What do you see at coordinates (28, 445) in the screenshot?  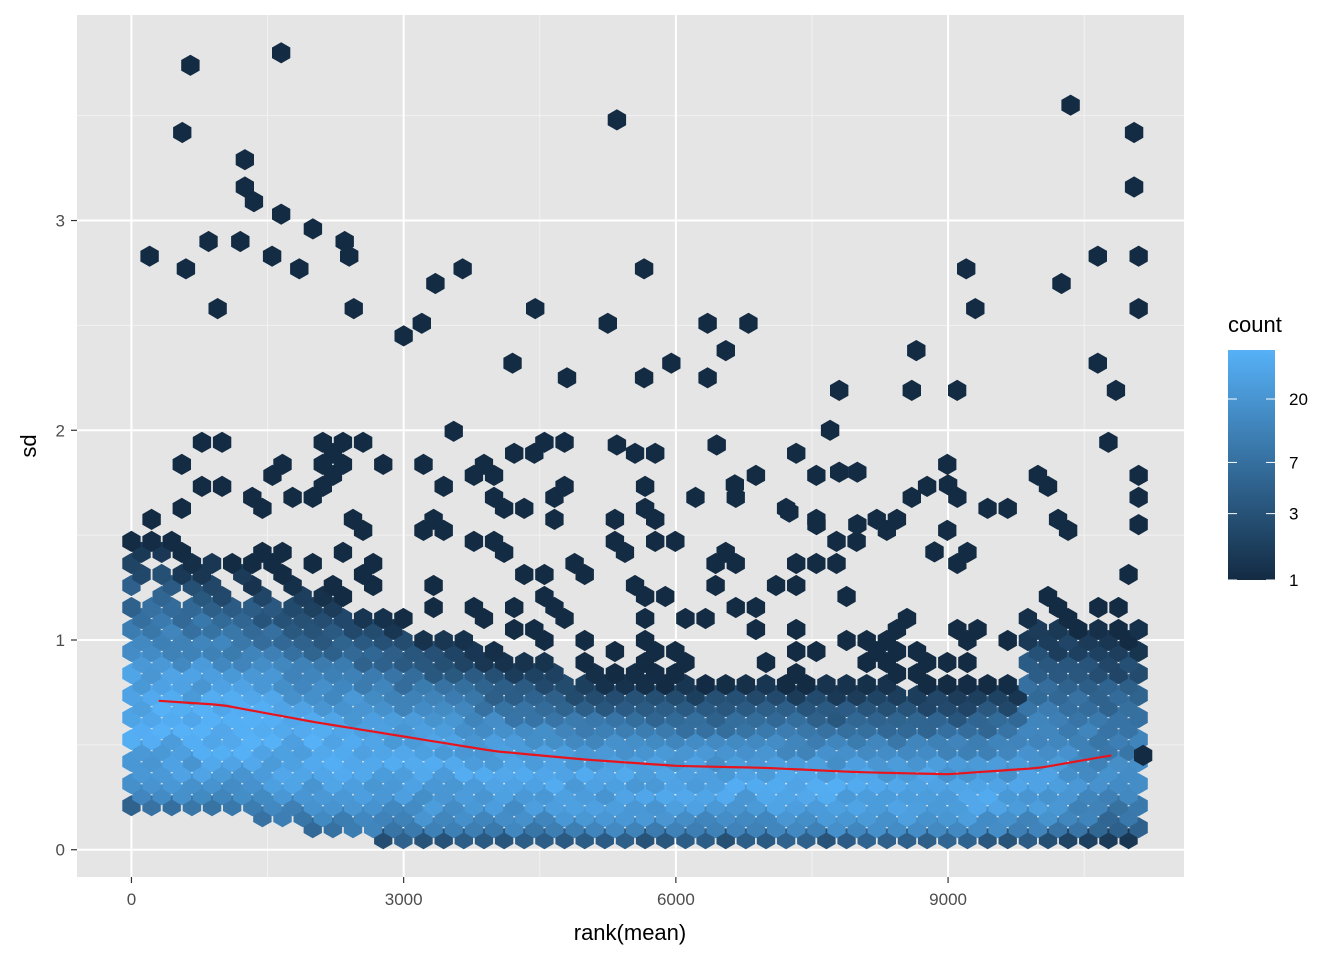 I see `y-axis-title: sd` at bounding box center [28, 445].